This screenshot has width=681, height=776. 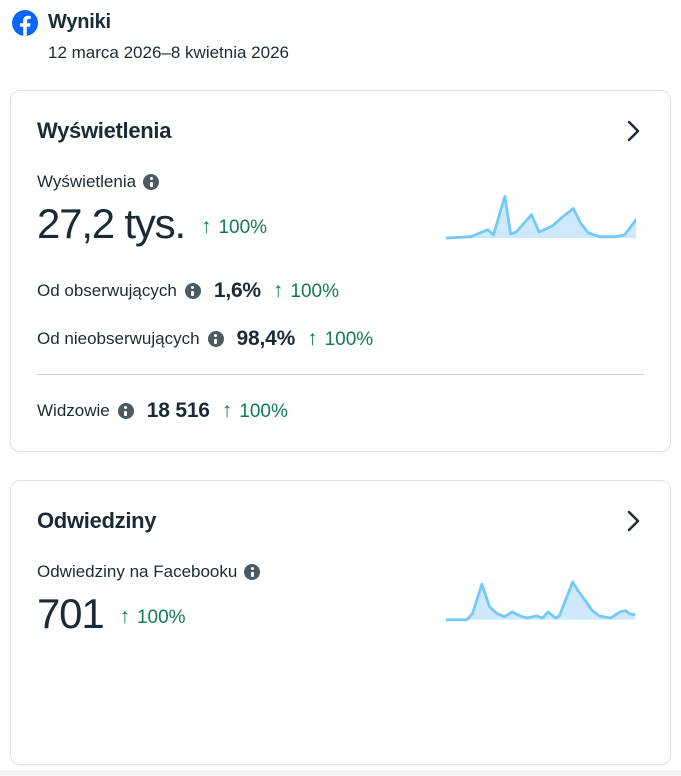 I want to click on viewers-trend-value: 100%, so click(x=263, y=411).